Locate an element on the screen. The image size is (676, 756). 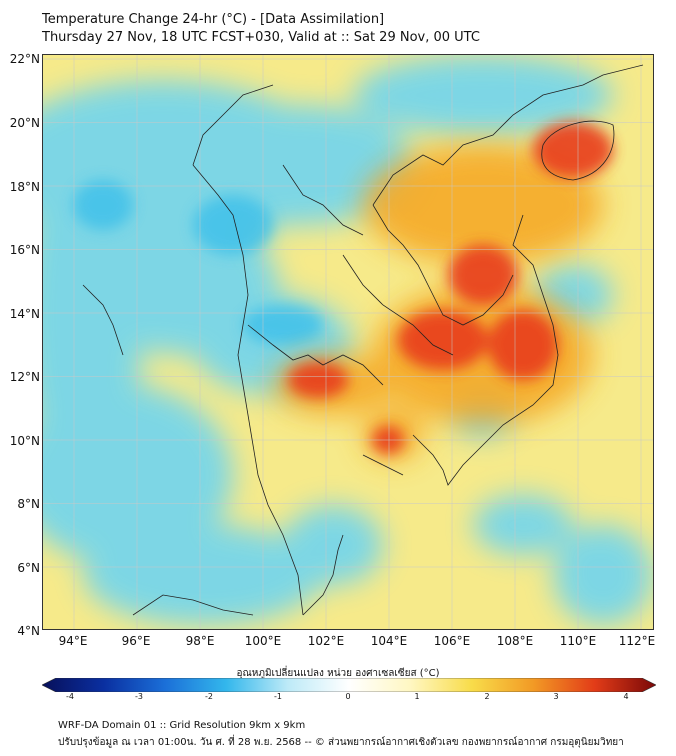
lat-label: 18°N is located at coordinates (24, 187).